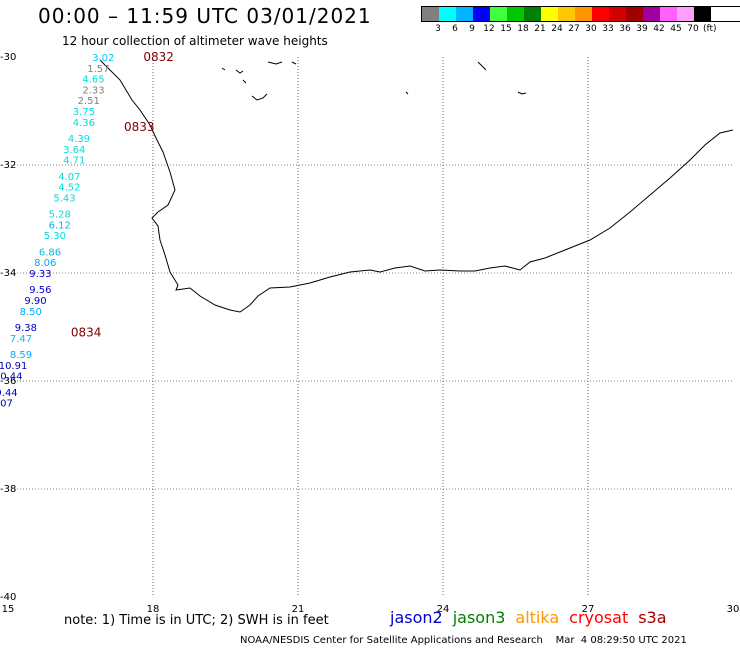  Describe the element at coordinates (8, 381) in the screenshot. I see `lat-tick-label: -36` at that location.